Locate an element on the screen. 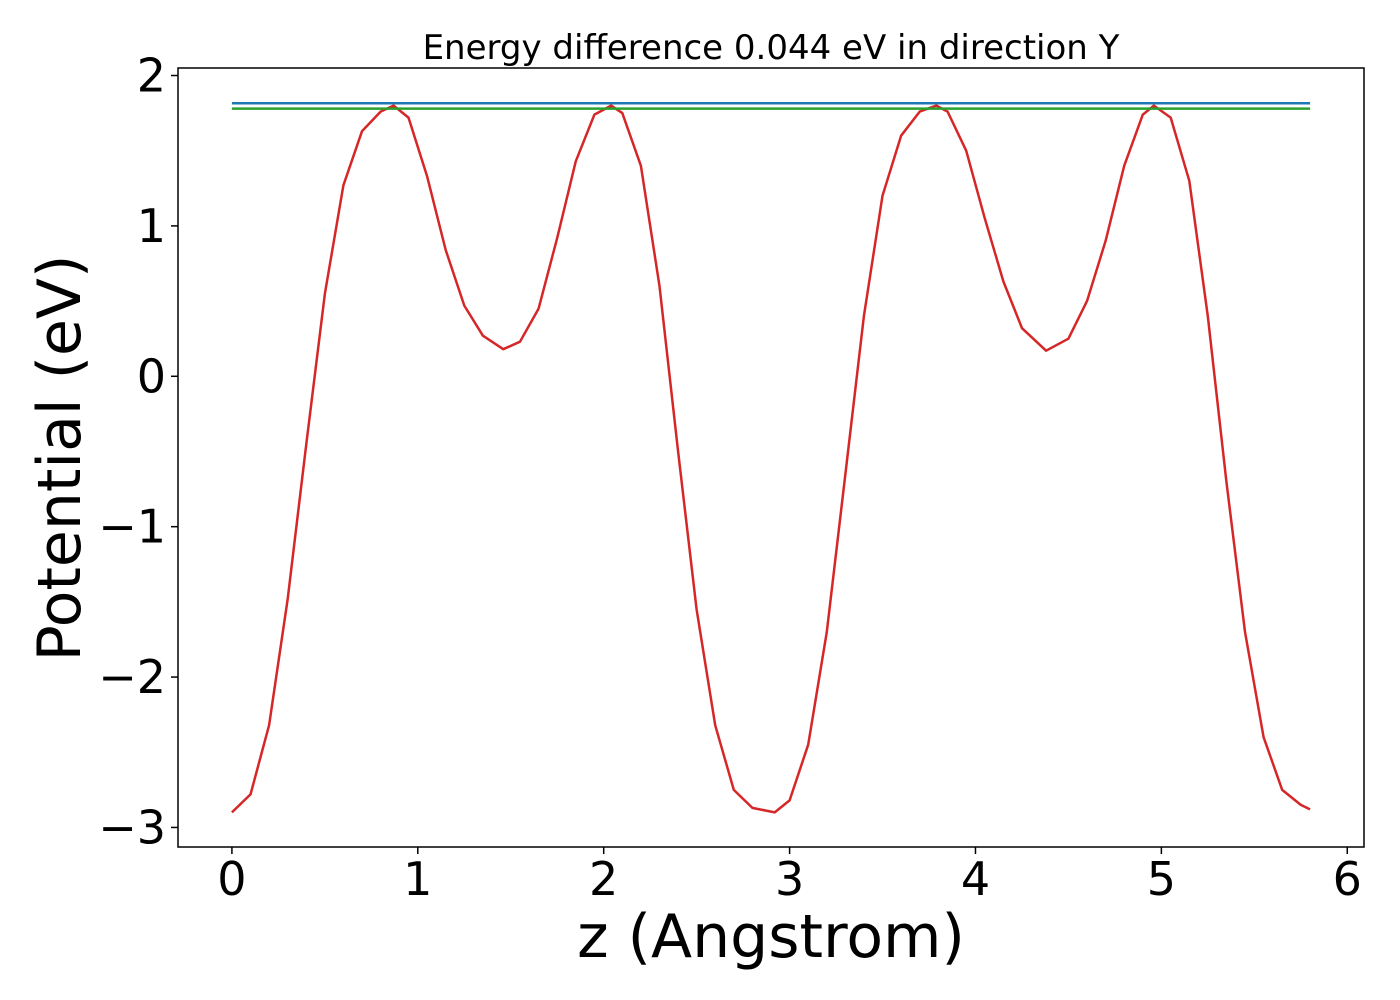 This screenshot has height=1000, width=1400. y-axis: −3 −2 −1 0 1 2 is located at coordinates (138, 451).